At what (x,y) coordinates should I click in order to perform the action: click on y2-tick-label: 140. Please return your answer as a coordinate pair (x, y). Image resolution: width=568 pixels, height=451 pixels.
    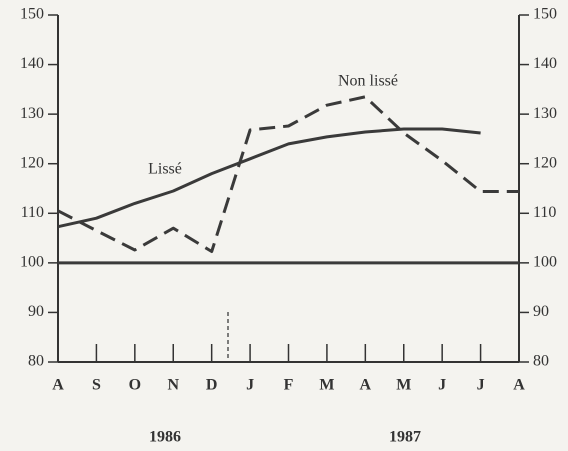
    Looking at the image, I should click on (545, 63).